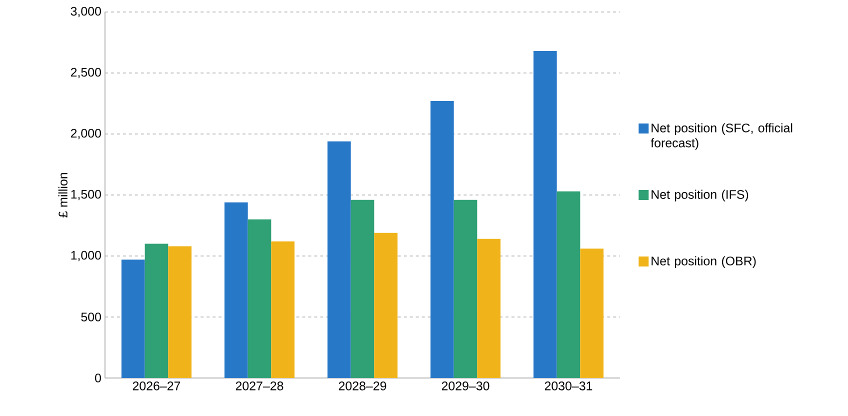  What do you see at coordinates (260, 386) in the screenshot?
I see `x-tick-label: 2027–28` at bounding box center [260, 386].